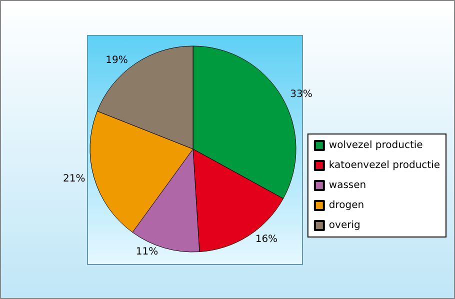 This screenshot has width=455, height=299. Describe the element at coordinates (375, 145) in the screenshot. I see `legend-label: wolvezel productie` at that location.